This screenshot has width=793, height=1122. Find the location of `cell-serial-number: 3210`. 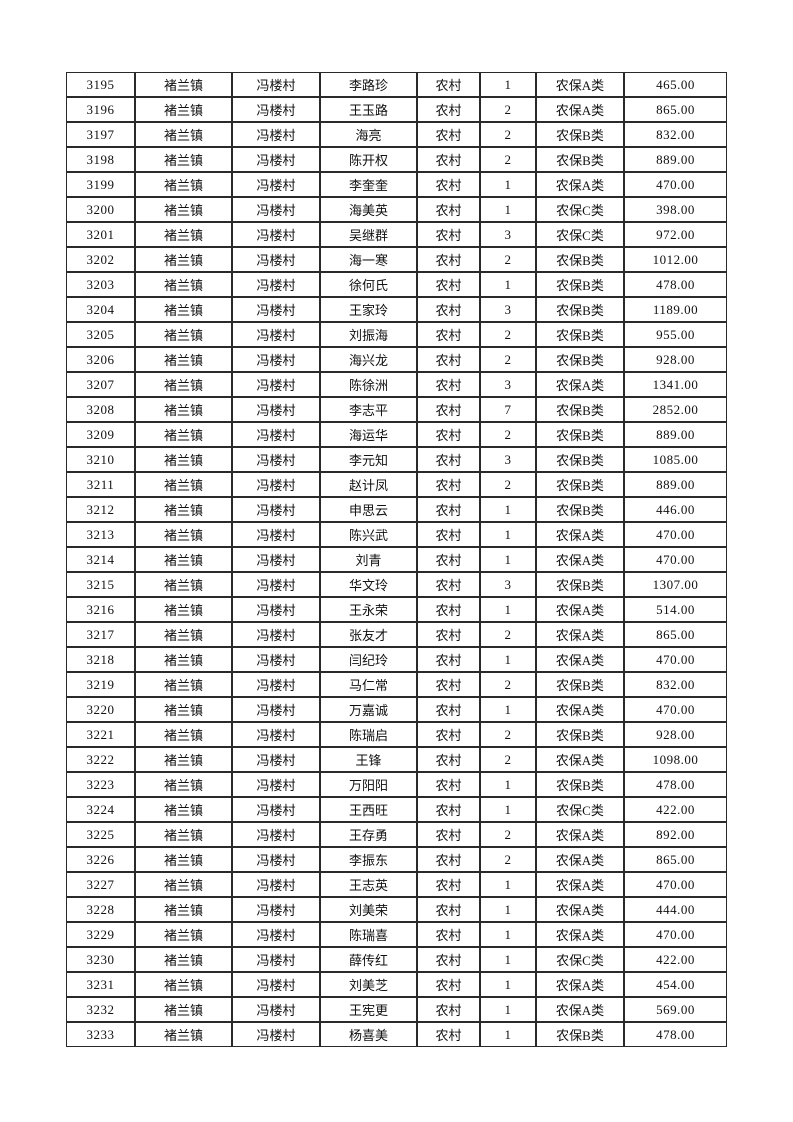

cell-serial-number: 3210 is located at coordinates (100, 459).